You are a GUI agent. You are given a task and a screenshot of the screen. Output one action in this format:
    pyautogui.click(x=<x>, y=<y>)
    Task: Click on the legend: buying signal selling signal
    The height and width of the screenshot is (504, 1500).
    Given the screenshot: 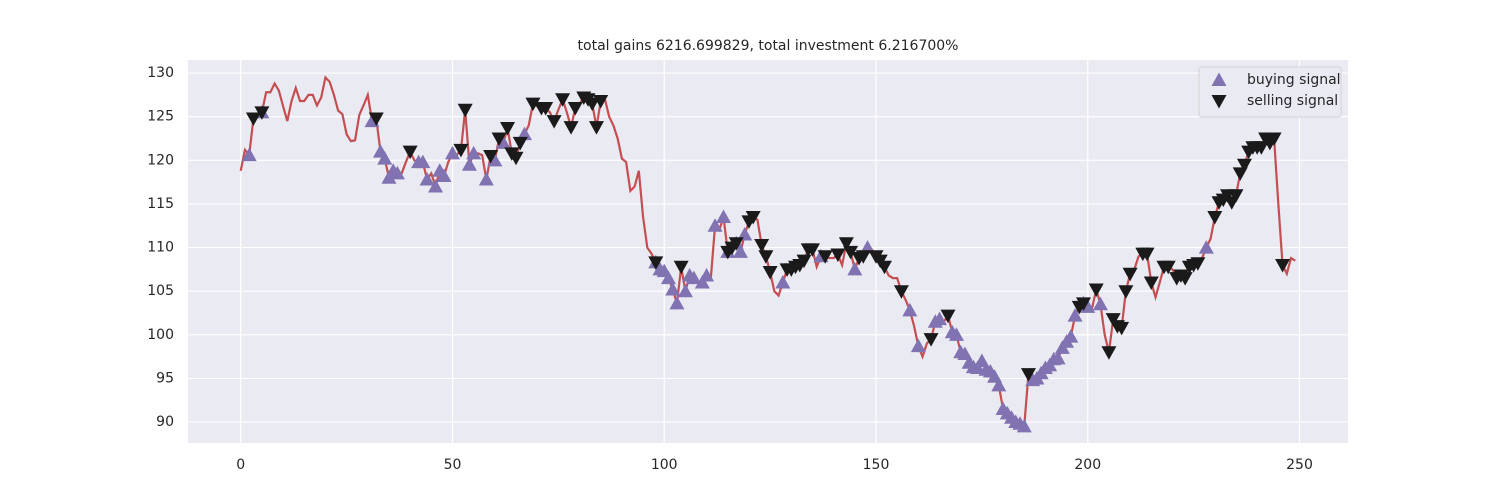 What is the action you would take?
    pyautogui.click(x=1270, y=92)
    